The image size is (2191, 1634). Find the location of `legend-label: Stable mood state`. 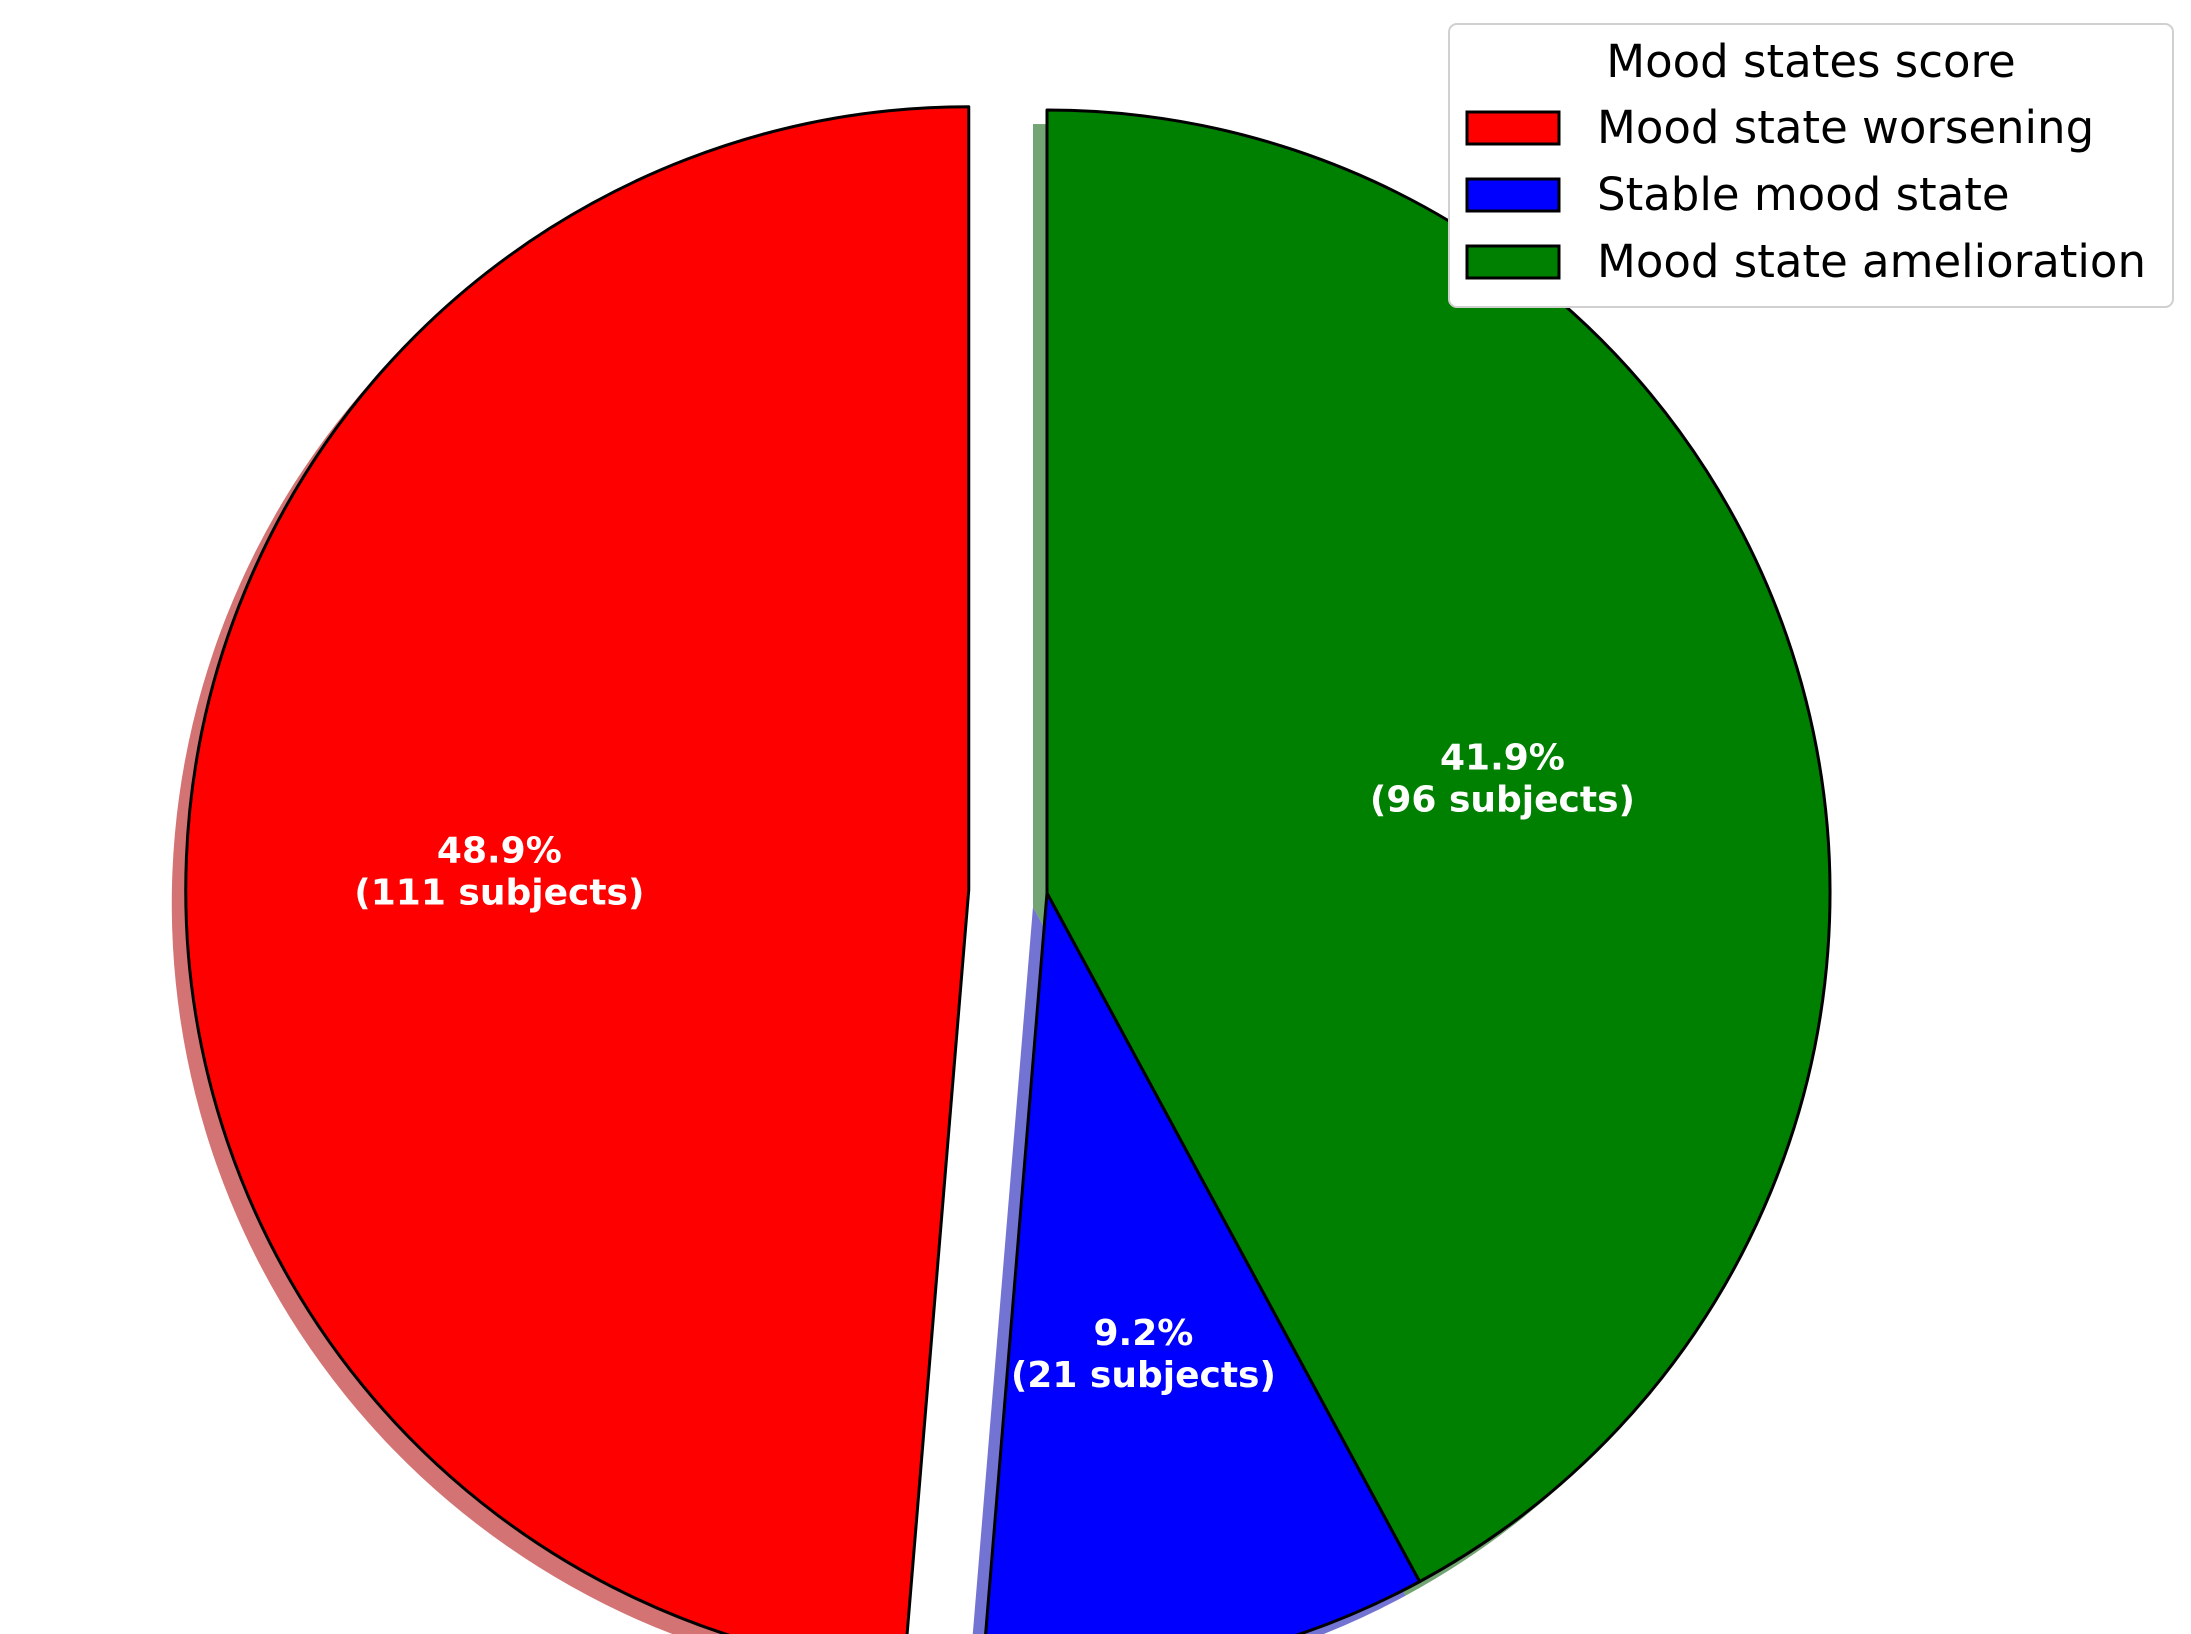

legend-label: Stable mood state is located at coordinates (1803, 194).